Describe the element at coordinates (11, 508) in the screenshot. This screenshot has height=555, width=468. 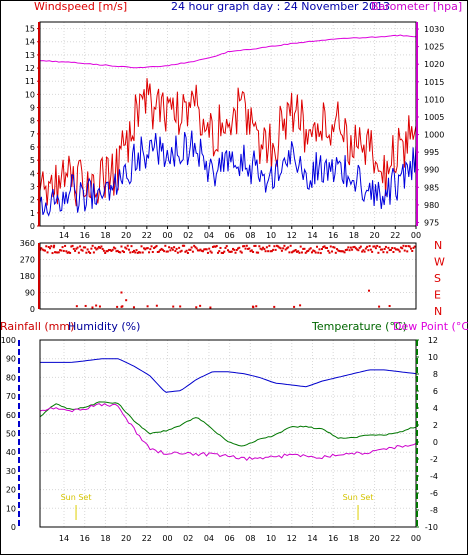
I see `y-tick-label-humidity: 10` at that location.